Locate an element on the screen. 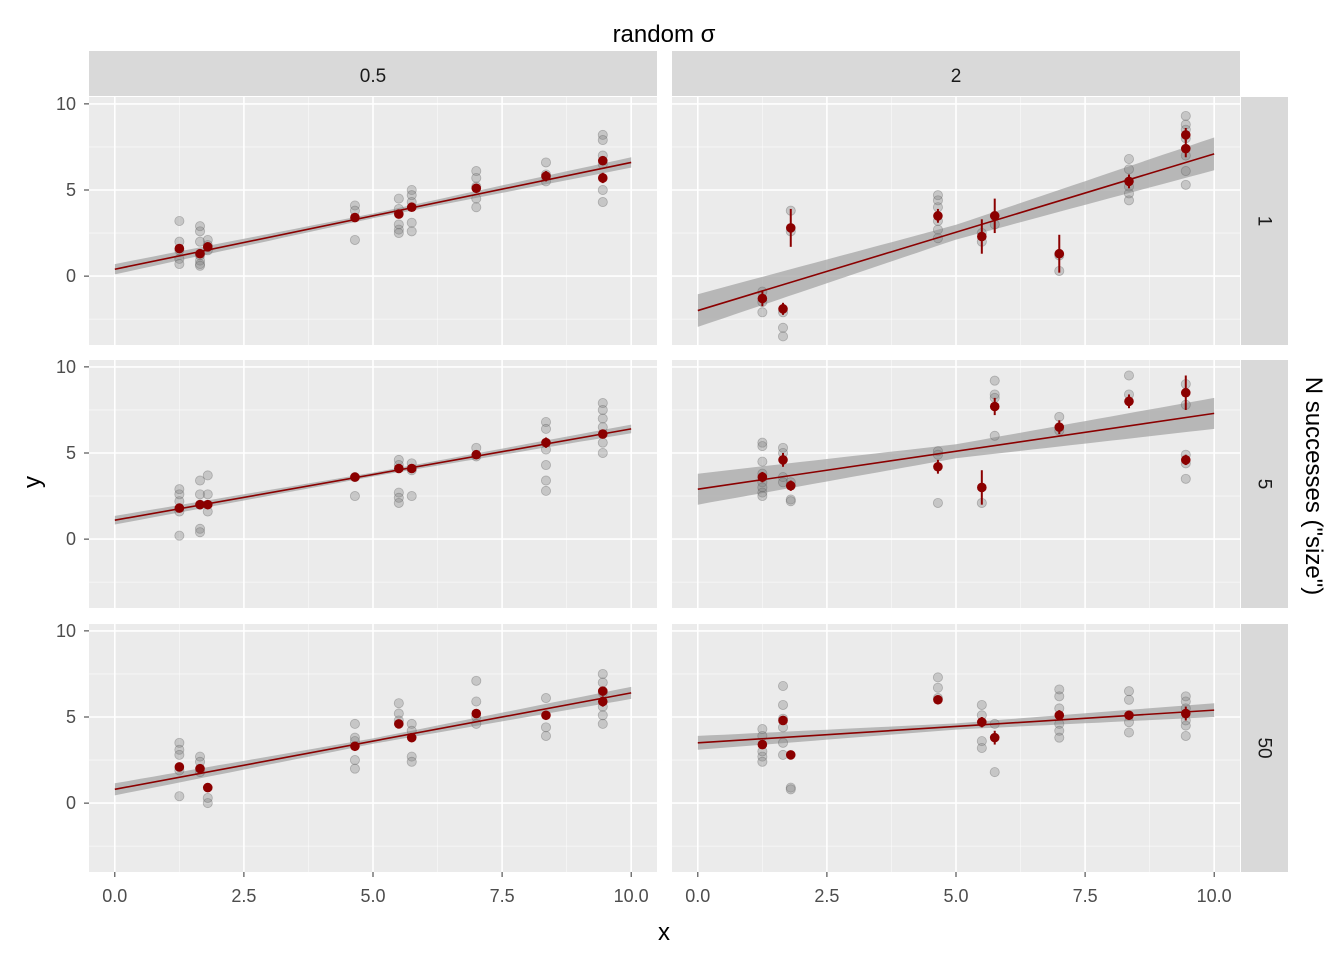 Image resolution: width=1344 pixels, height=960 pixels. x-axis-title: x is located at coordinates (664, 932).